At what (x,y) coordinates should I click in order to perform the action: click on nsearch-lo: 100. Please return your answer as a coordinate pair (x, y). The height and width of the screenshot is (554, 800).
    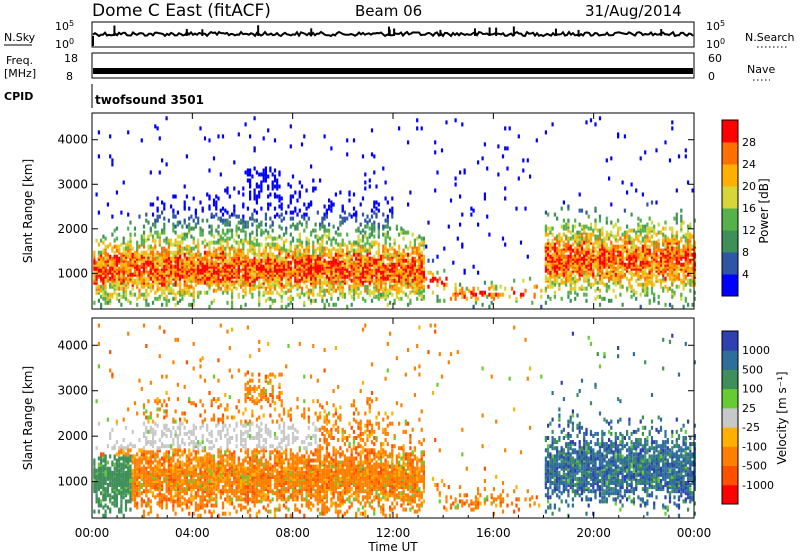
    Looking at the image, I should click on (715, 44).